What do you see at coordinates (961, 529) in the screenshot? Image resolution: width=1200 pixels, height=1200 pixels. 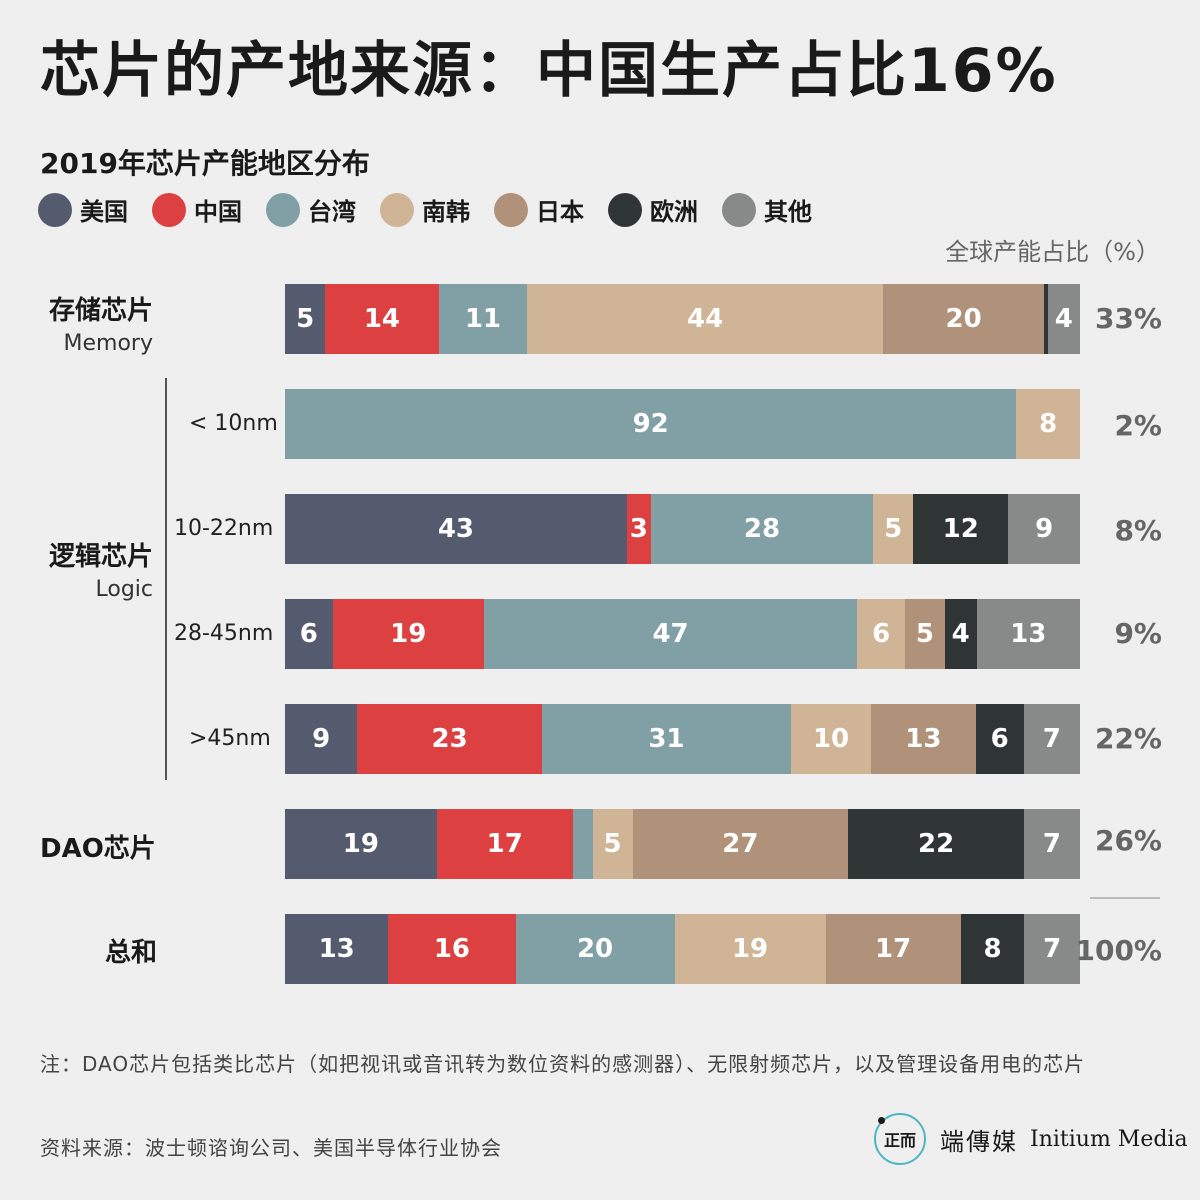 I see `bar-segment-europe: 12` at bounding box center [961, 529].